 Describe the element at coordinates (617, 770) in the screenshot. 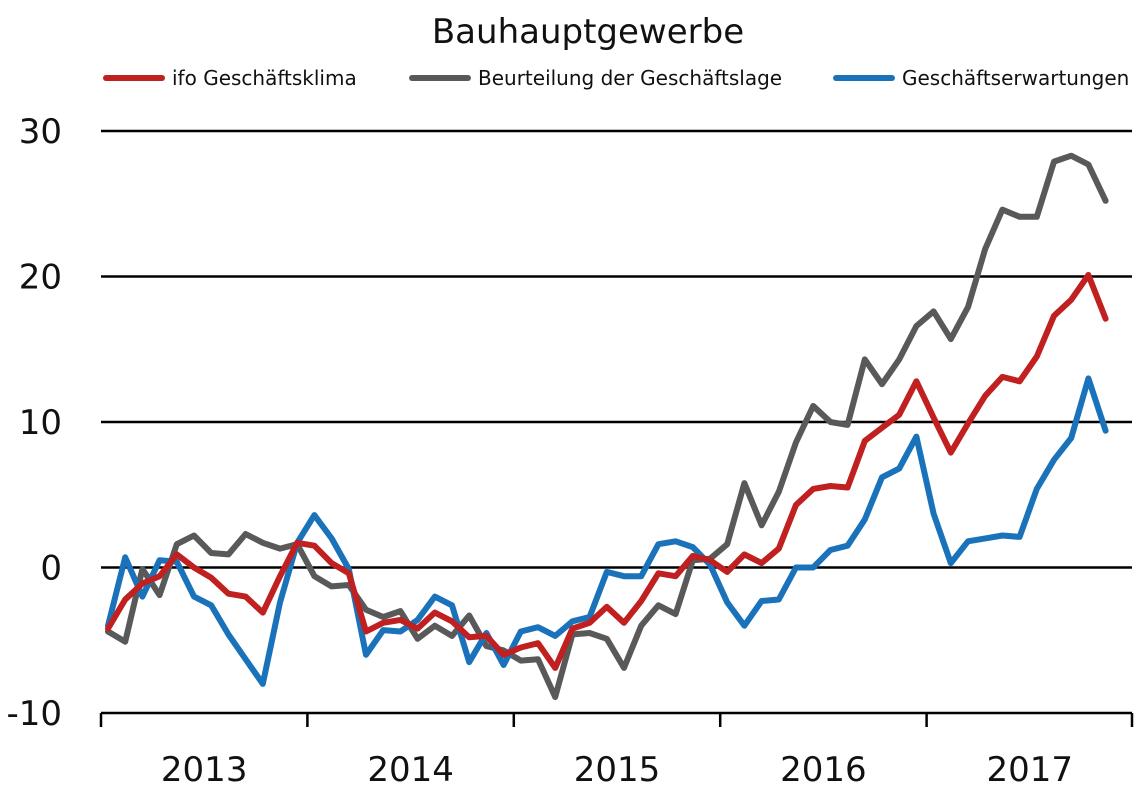

I see `x-tick-label: 2015` at that location.